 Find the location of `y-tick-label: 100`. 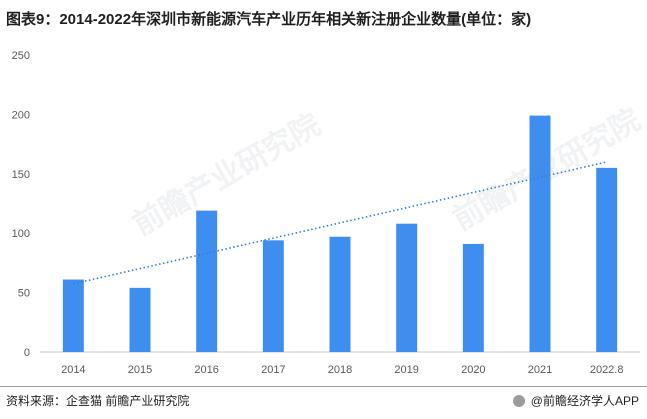

y-tick-label: 100 is located at coordinates (21, 234).